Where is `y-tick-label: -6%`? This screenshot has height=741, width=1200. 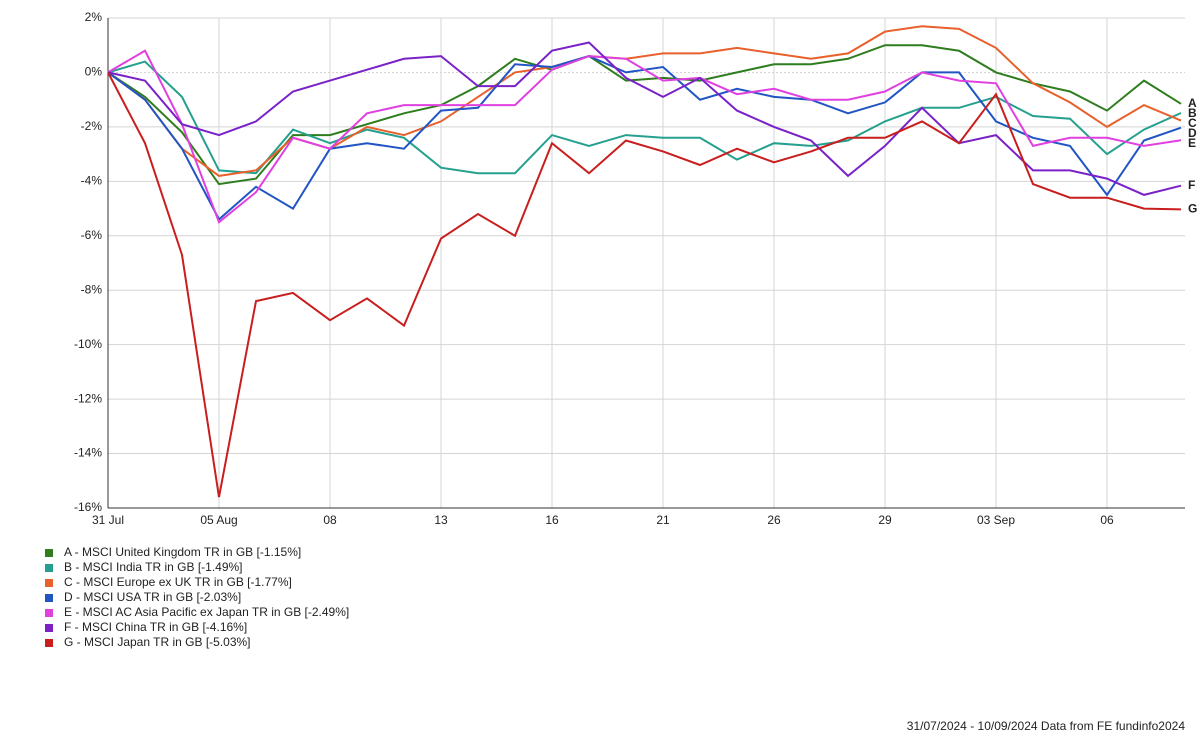 y-tick-label: -6% is located at coordinates (92, 235).